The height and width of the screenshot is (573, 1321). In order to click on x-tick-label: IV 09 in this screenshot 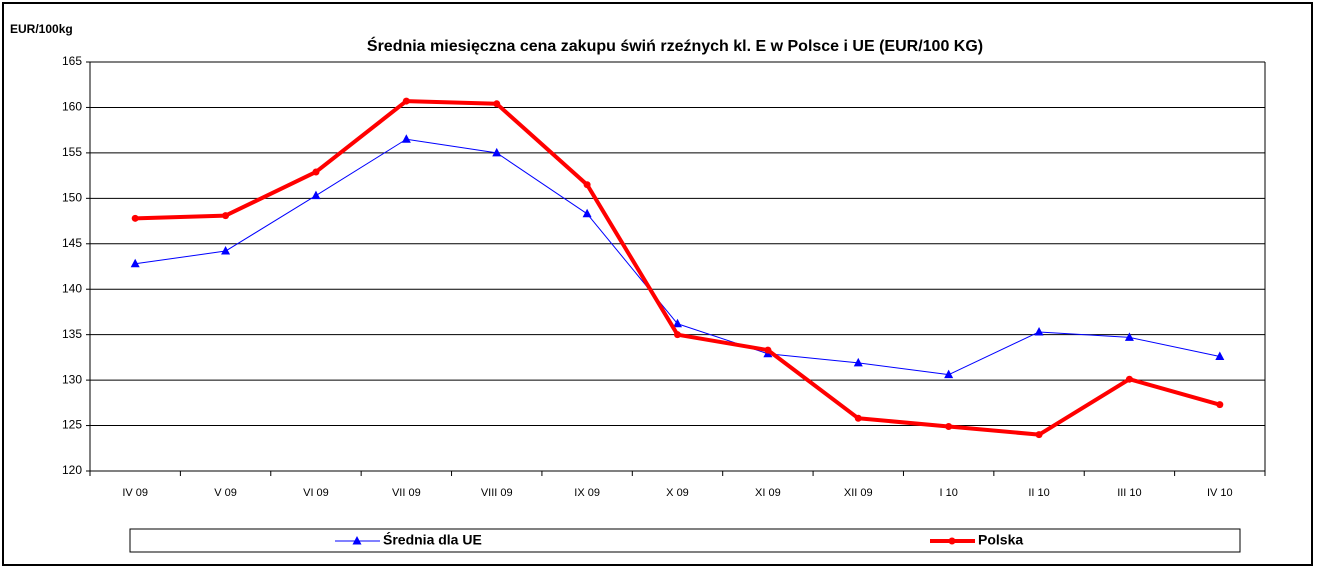, I will do `click(135, 493)`.